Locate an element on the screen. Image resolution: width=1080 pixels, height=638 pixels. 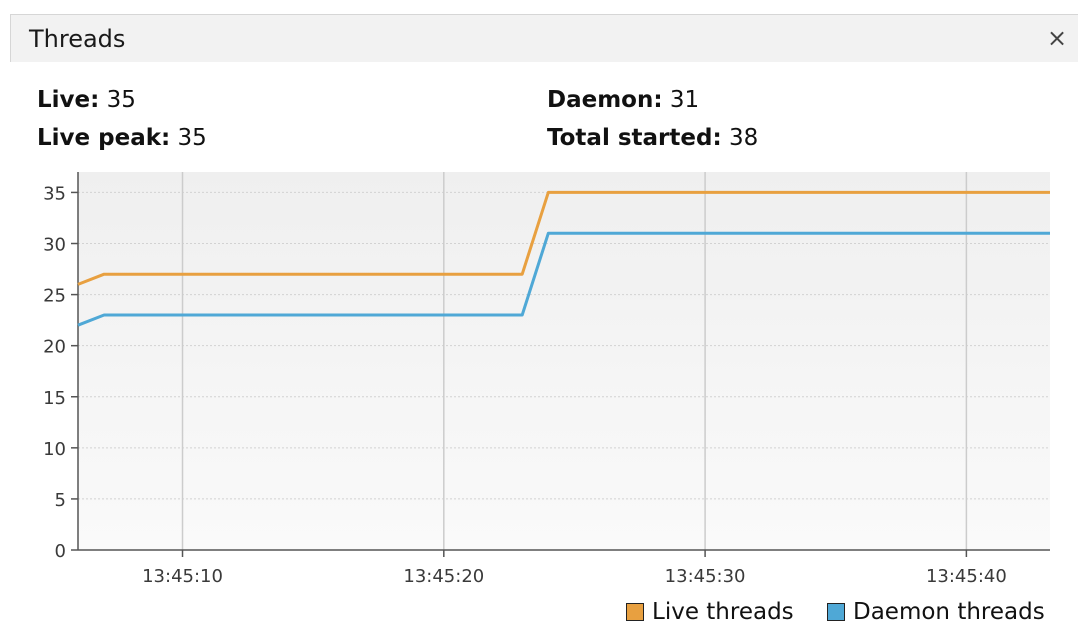
stat-total-started: Total started: 38 is located at coordinates (652, 138).